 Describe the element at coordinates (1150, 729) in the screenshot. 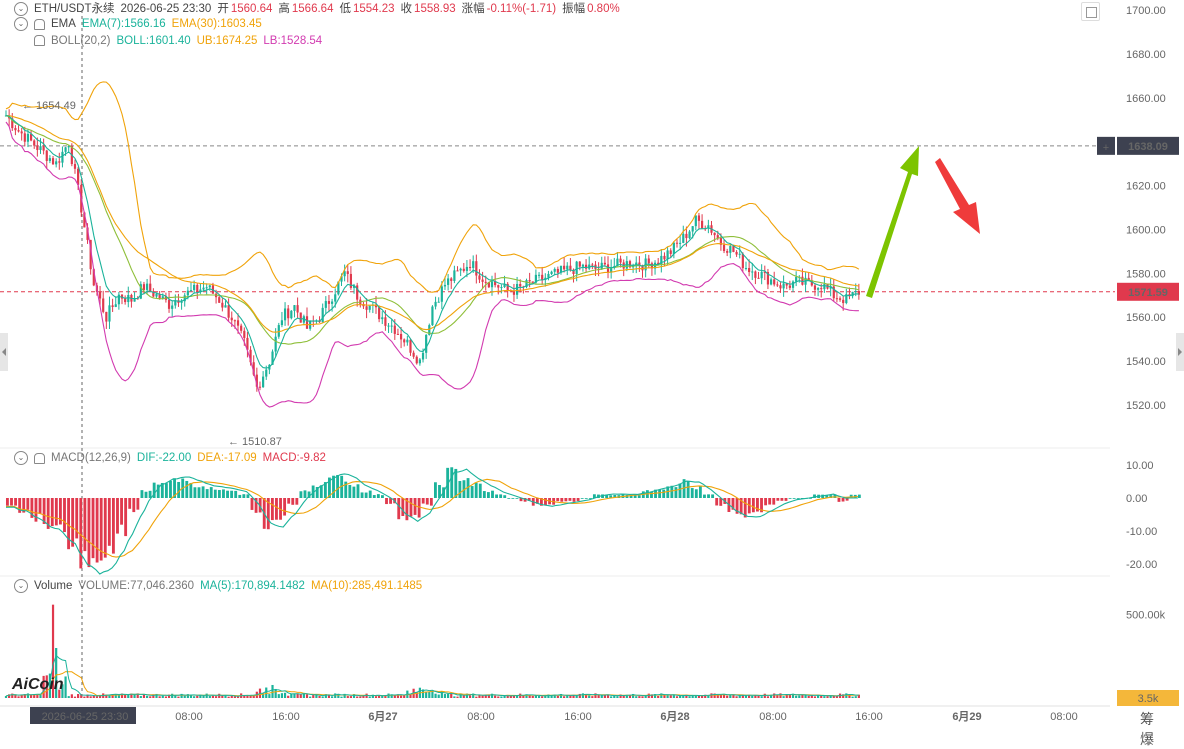

I see `bottom-toolbar-icons: 筹 爆` at that location.